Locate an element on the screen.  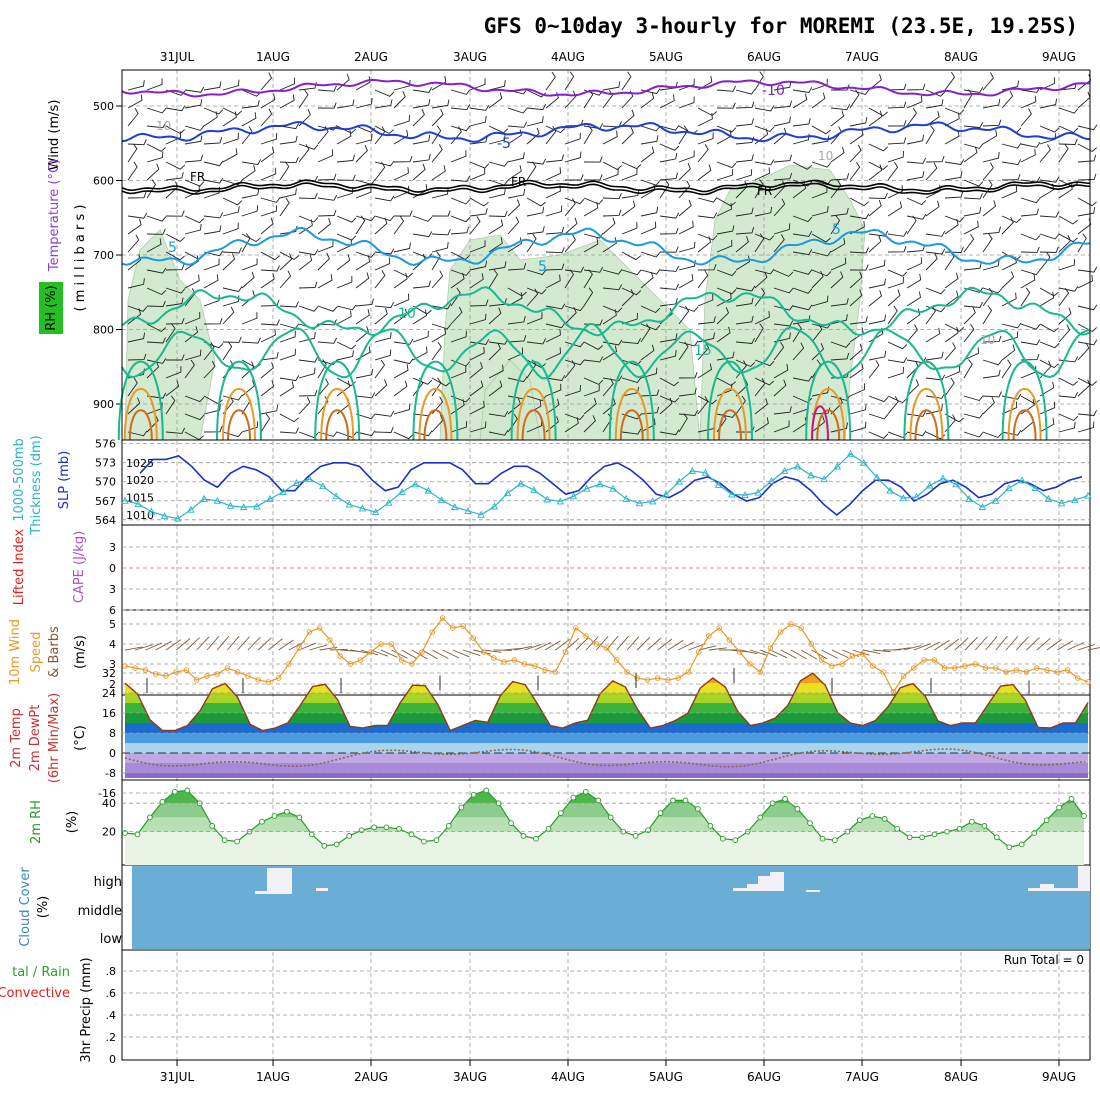
label-lifted-index: Lifted Index is located at coordinates (19, 566).